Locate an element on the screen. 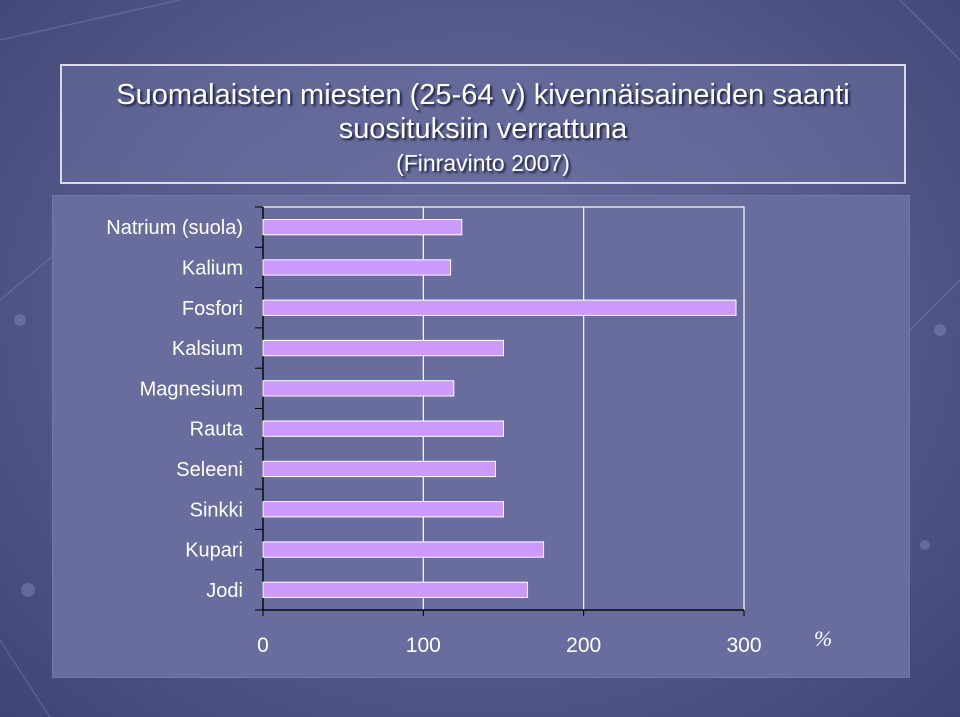  category-label: Rauta is located at coordinates (217, 430).